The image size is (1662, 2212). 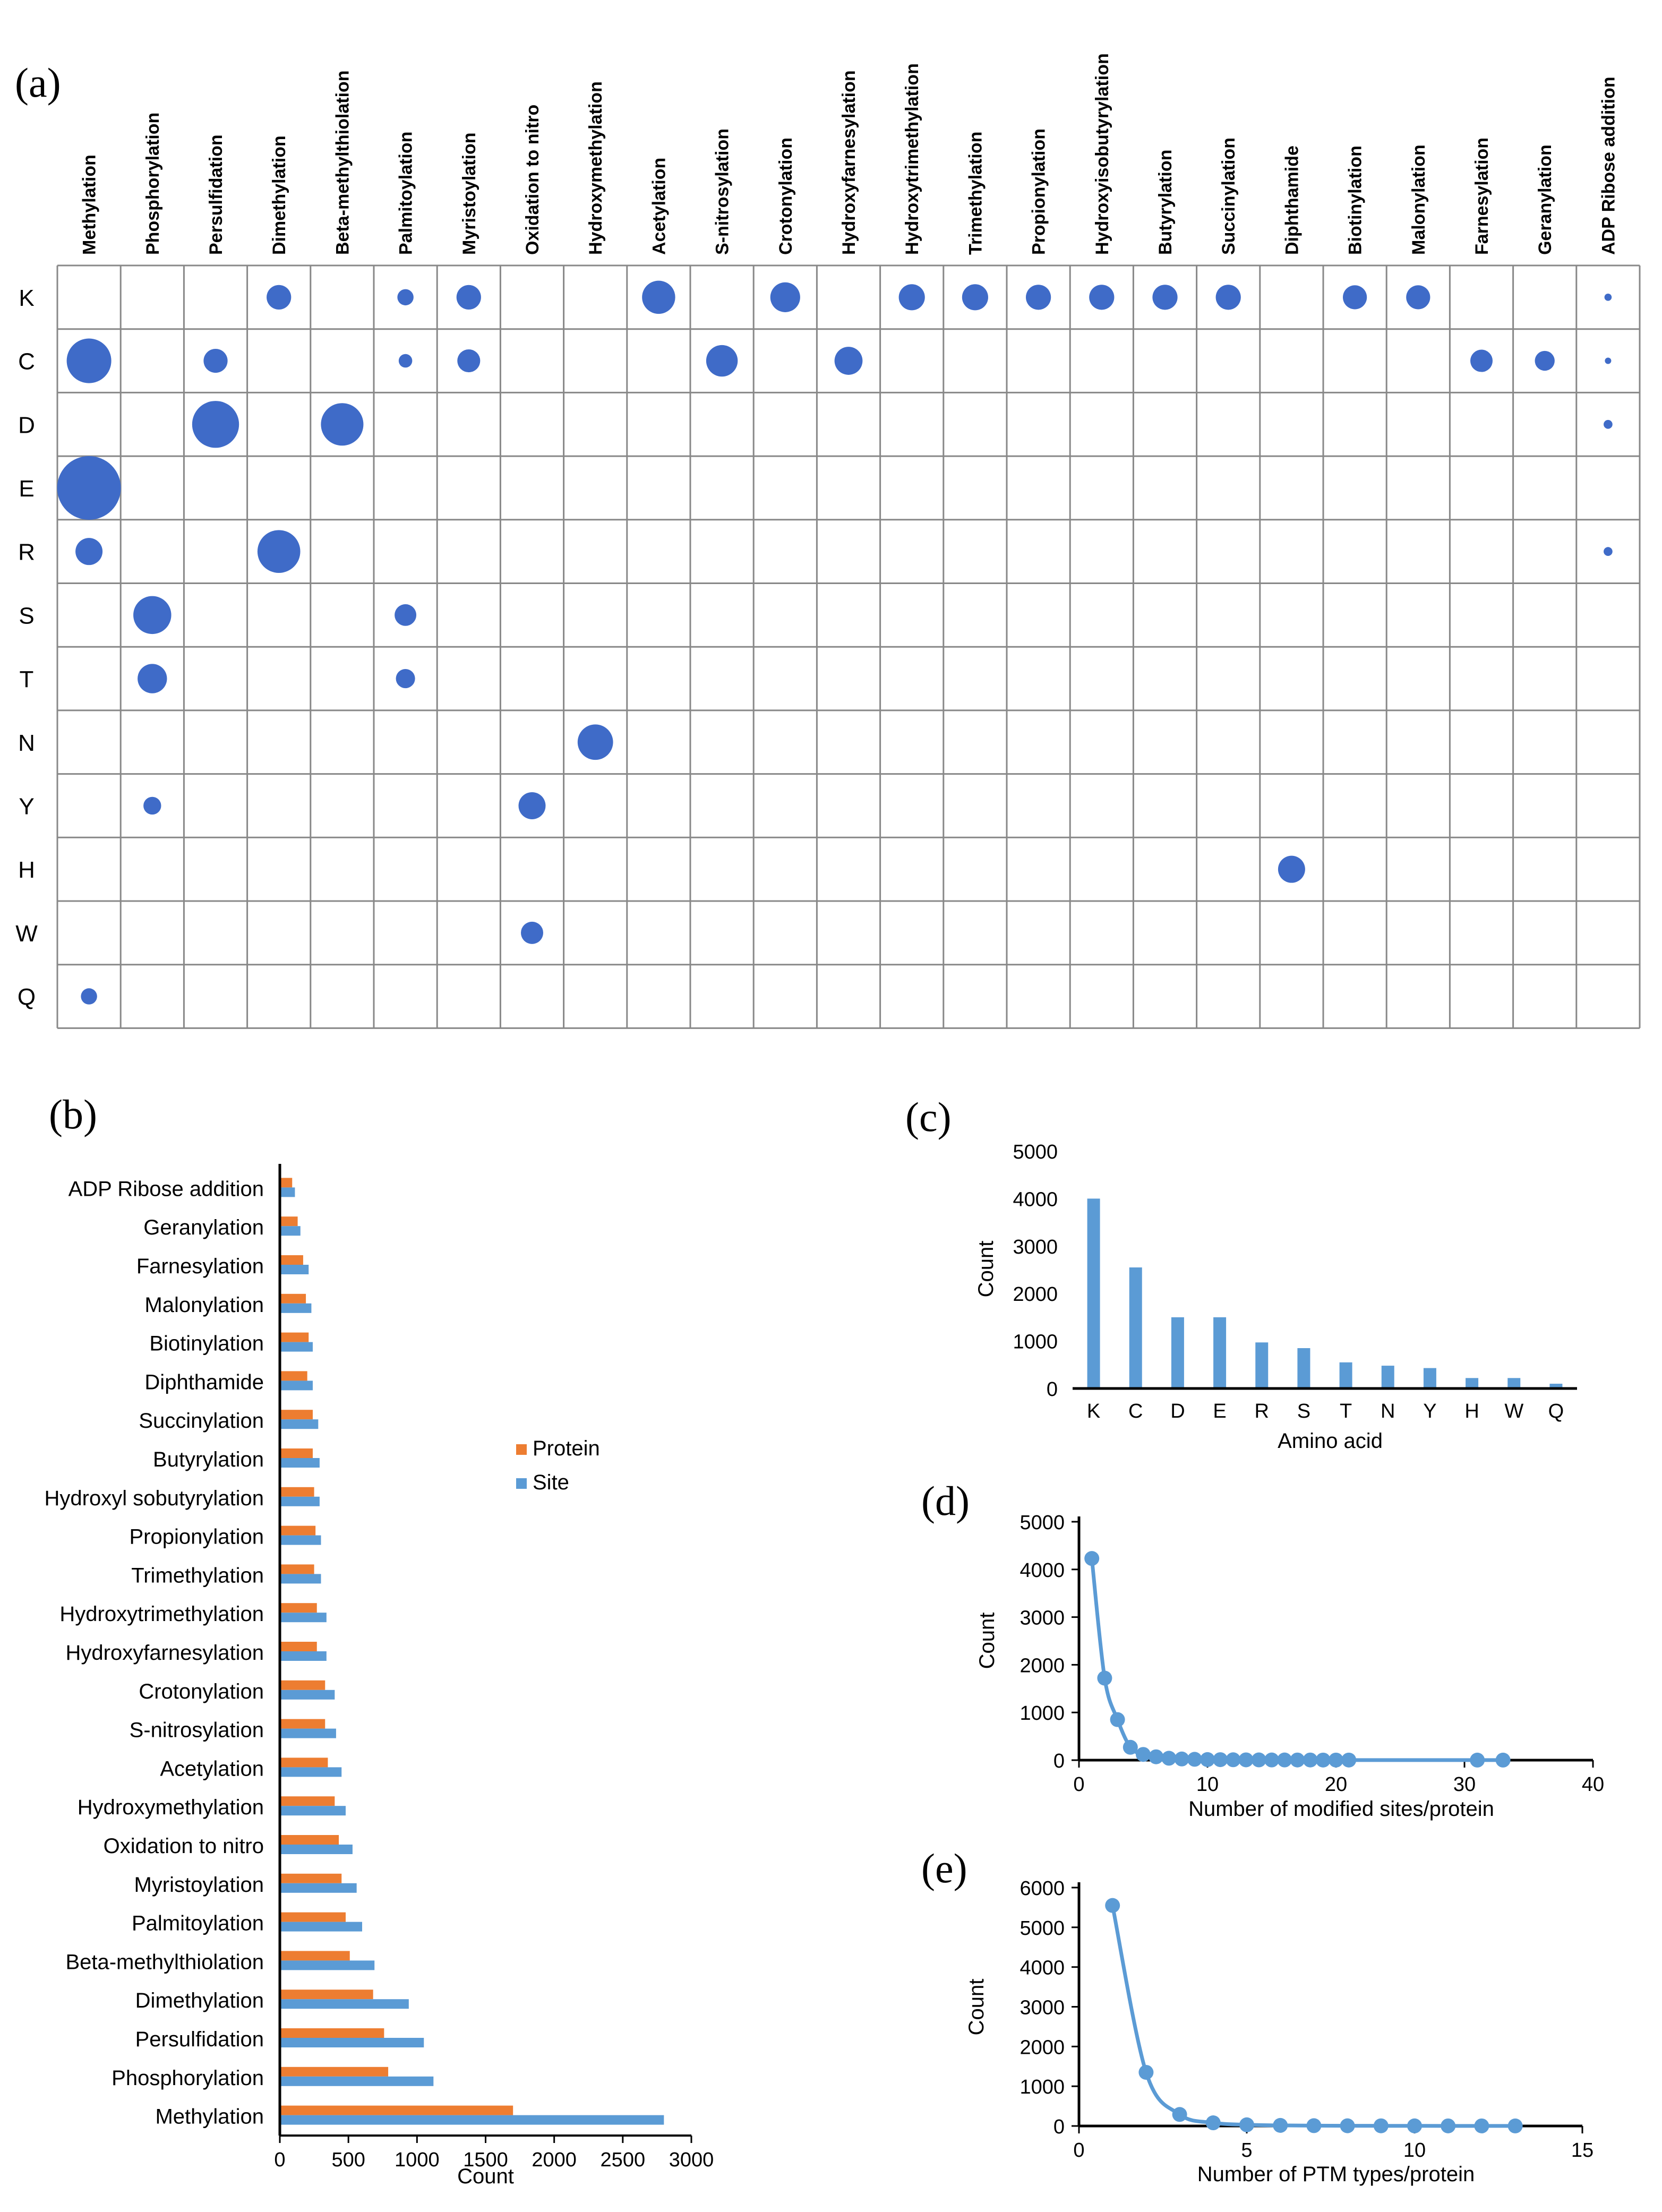 What do you see at coordinates (786, 197) in the screenshot?
I see `column-header-crotonylation: Crotonylation` at bounding box center [786, 197].